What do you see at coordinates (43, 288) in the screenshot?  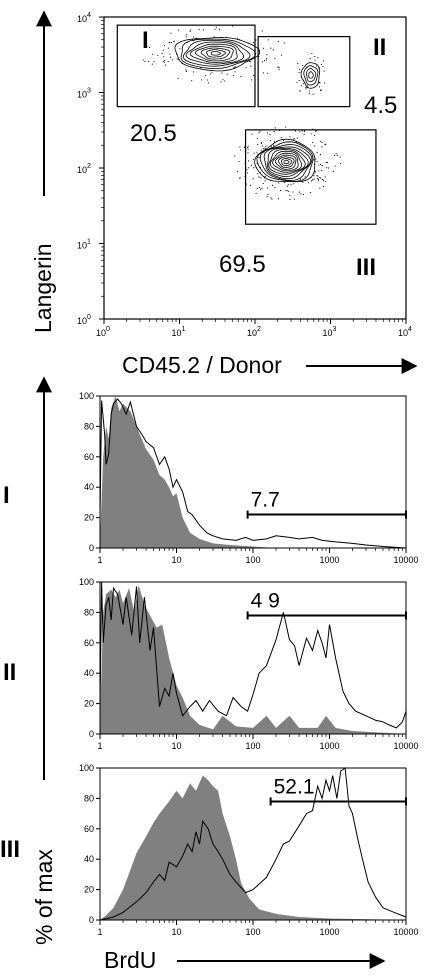 I see `contour-ylabel: Langerin` at bounding box center [43, 288].